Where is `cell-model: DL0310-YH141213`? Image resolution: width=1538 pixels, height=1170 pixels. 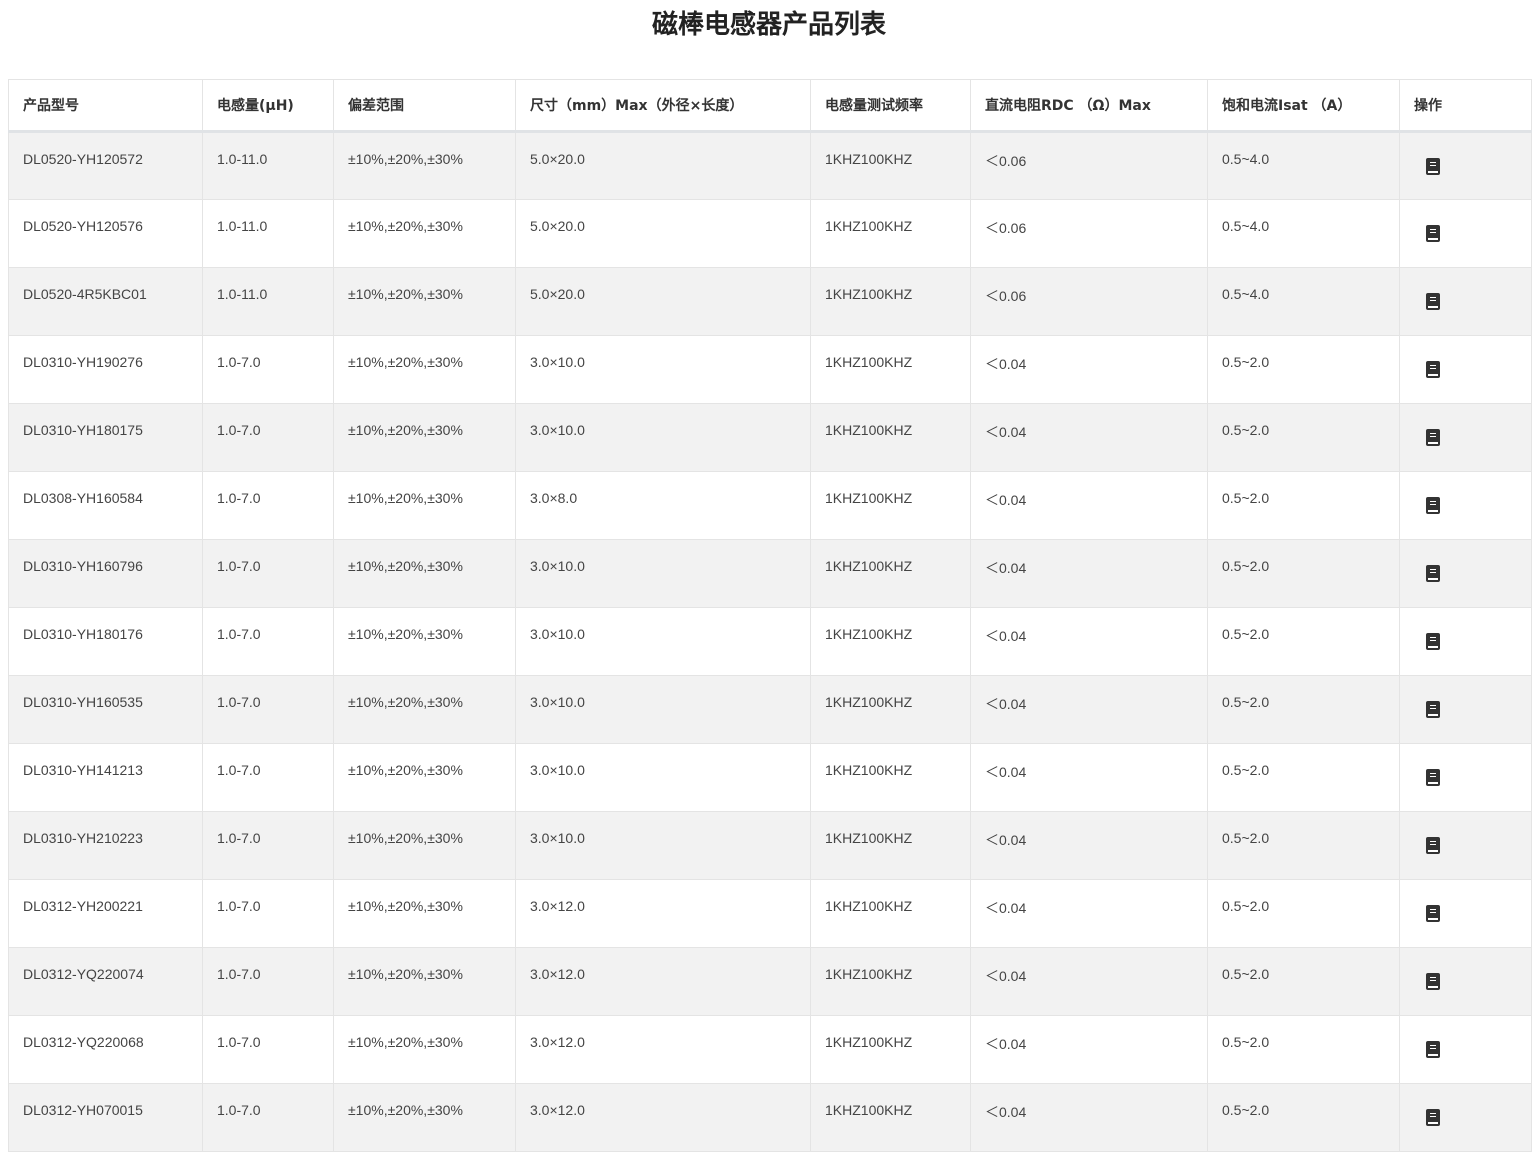
cell-model: DL0310-YH141213 is located at coordinates (105, 777).